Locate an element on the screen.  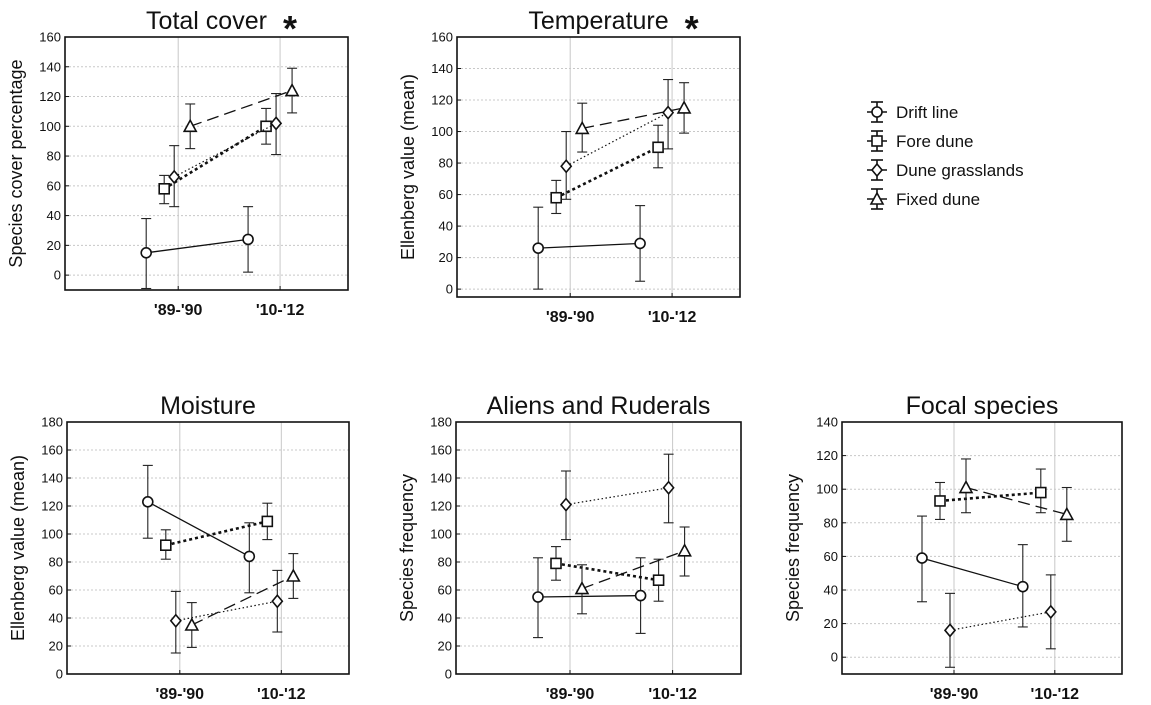
legend-marker-diamond is located at coordinates (877, 170).